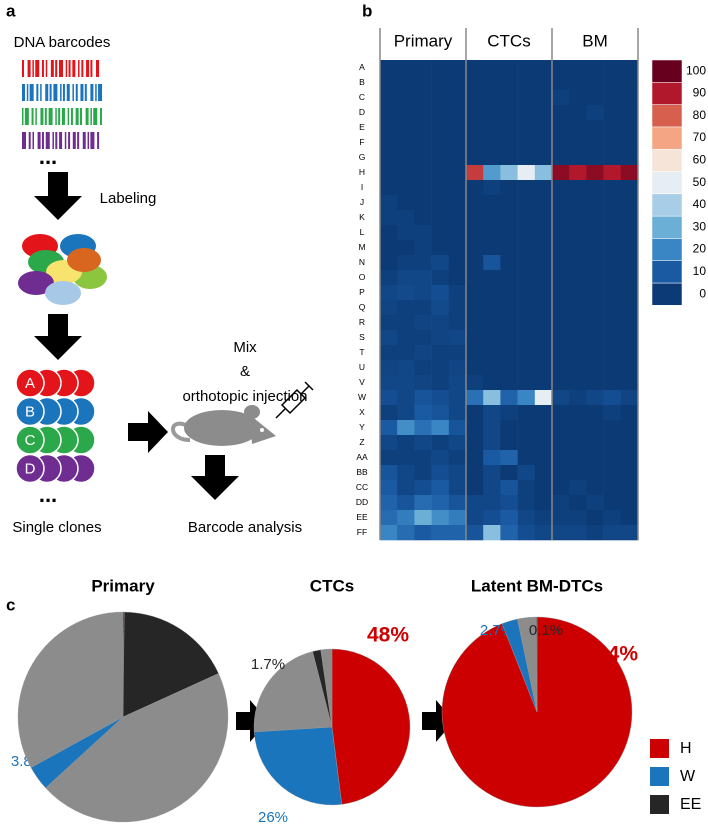 The image size is (708, 826). Describe the element at coordinates (293, 401) in the screenshot. I see `barrel` at that location.